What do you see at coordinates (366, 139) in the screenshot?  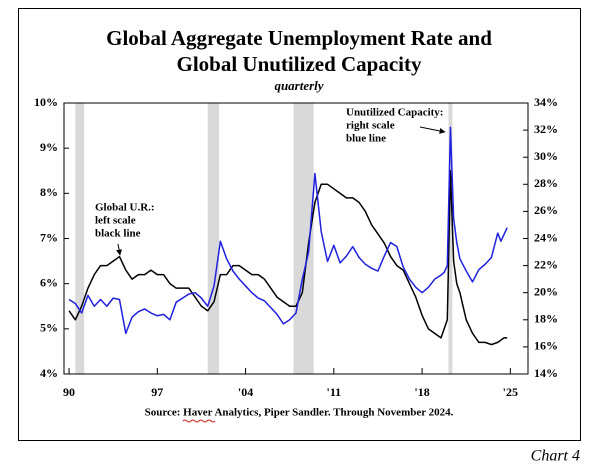 I see `annotation-text: blue line` at bounding box center [366, 139].